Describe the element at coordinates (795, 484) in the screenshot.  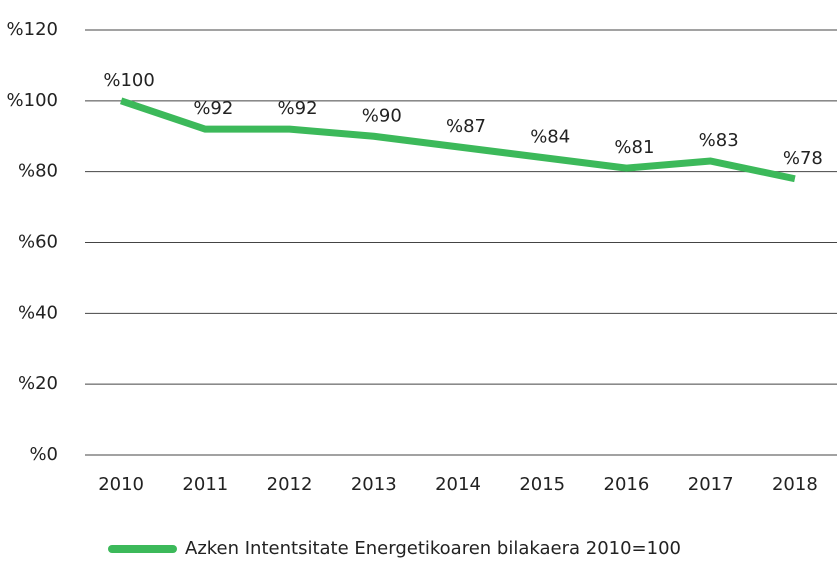
I see `x-tick-label: 2018` at that location.